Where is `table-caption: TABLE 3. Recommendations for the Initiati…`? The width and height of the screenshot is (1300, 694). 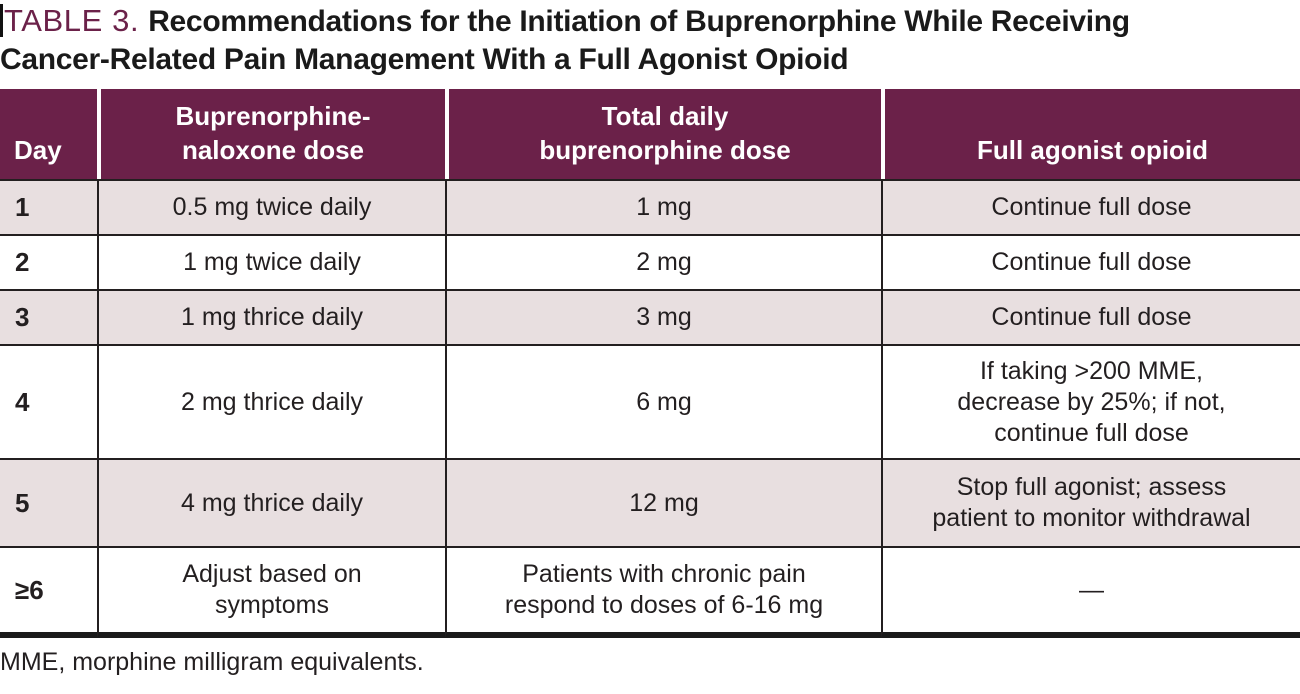 table-caption: TABLE 3. Recommendations for the Initiati… is located at coordinates (650, 40).